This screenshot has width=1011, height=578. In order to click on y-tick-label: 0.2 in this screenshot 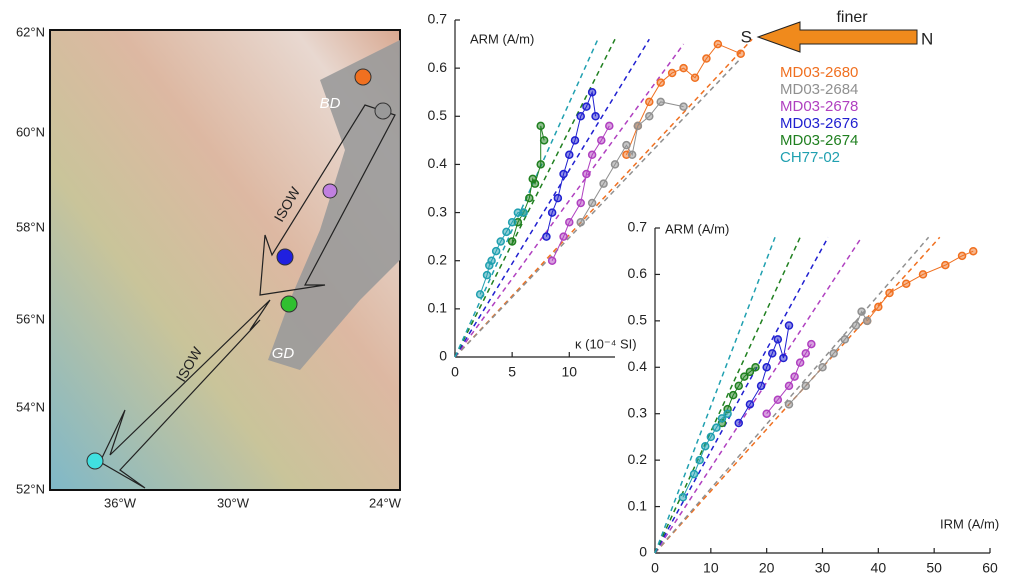, I will do `click(438, 259)`.